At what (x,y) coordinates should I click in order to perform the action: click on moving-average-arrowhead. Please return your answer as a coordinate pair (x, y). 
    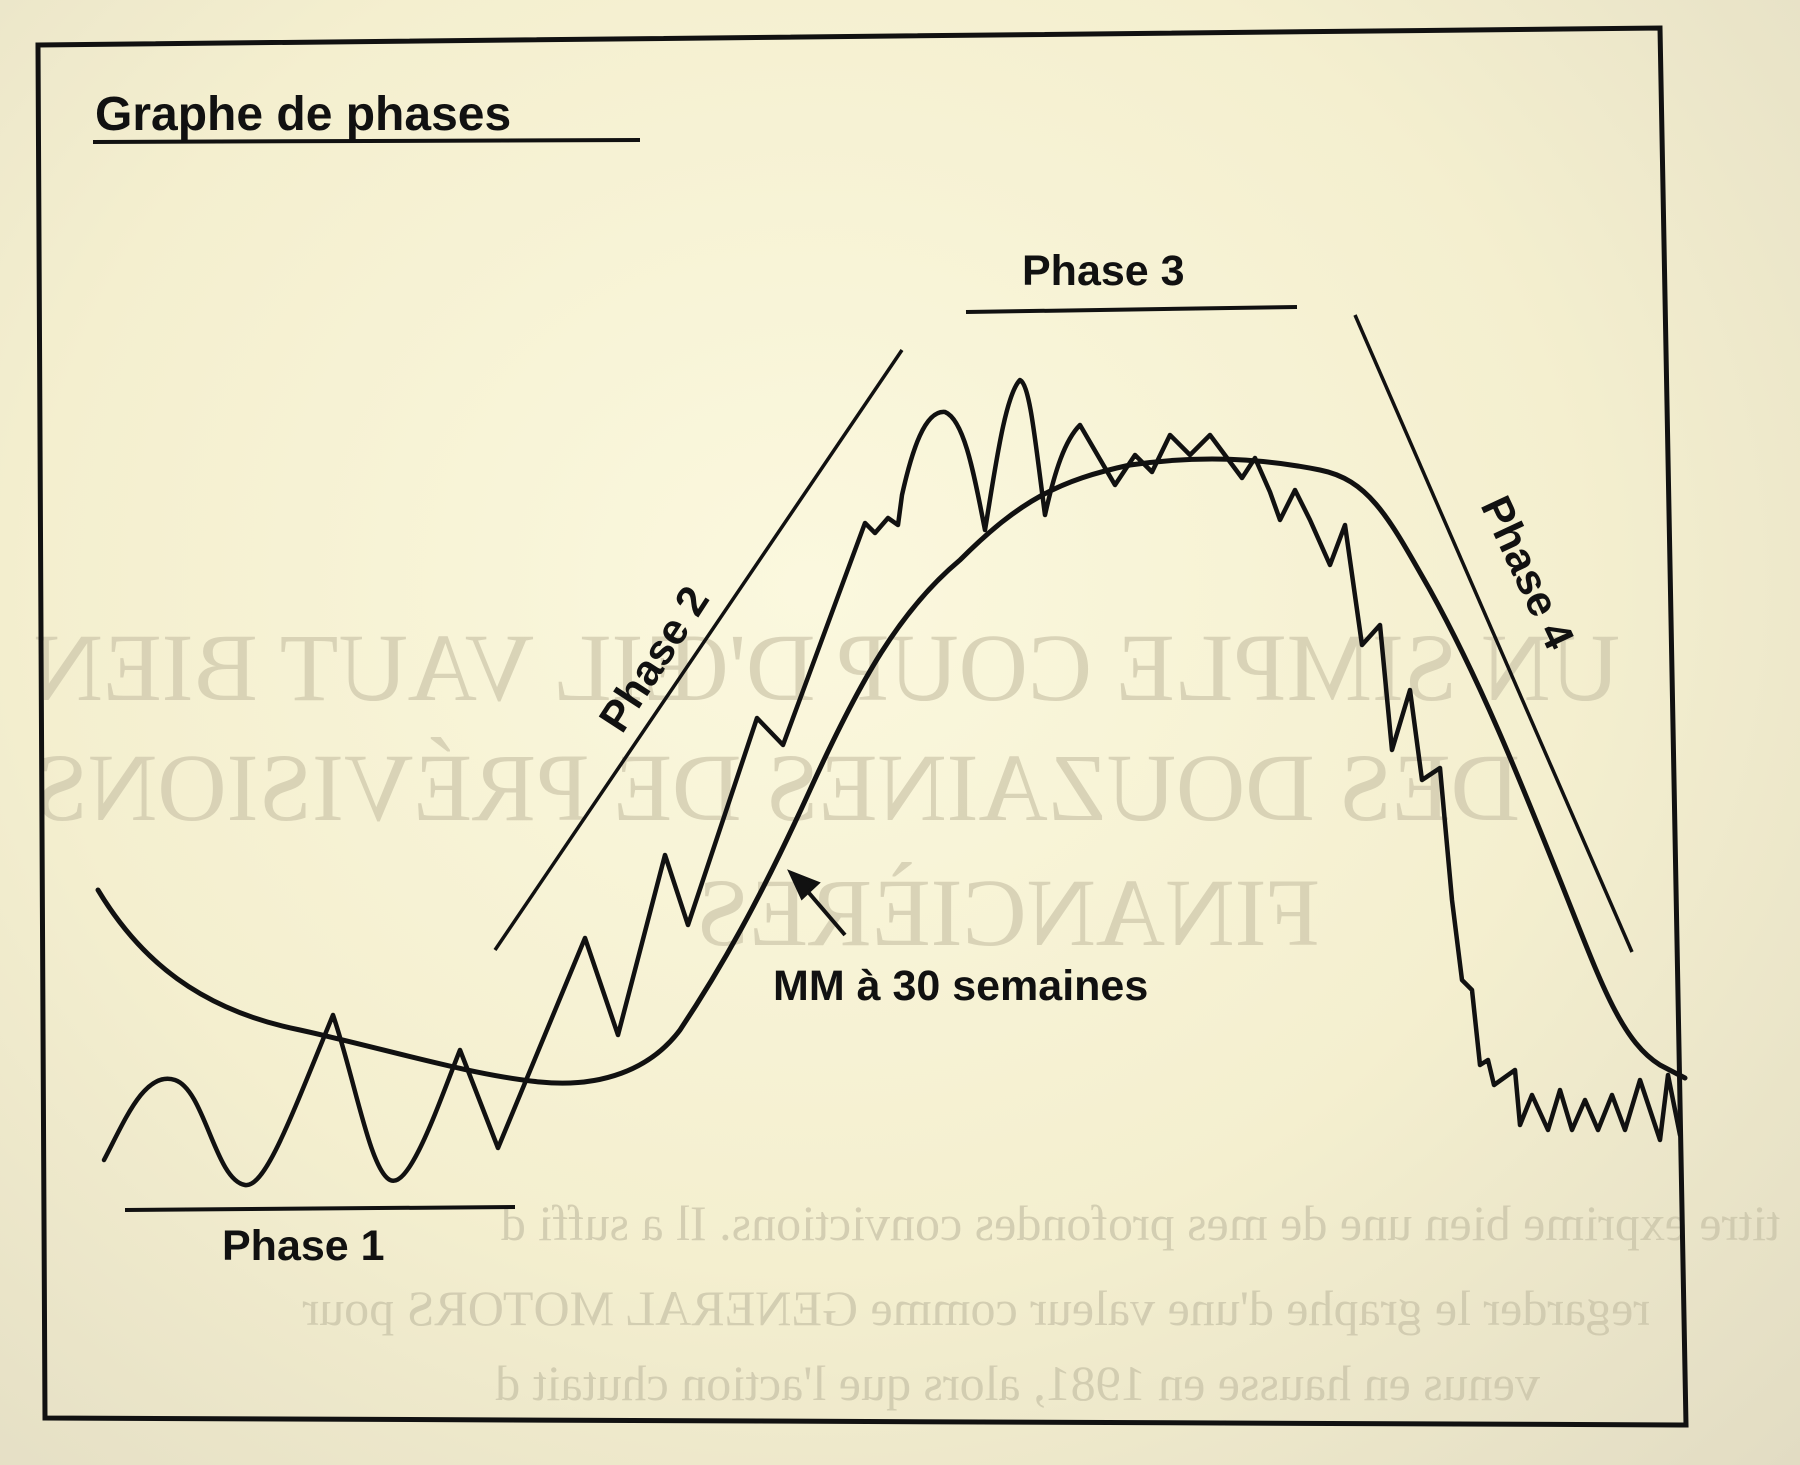
    Looking at the image, I should click on (804, 885).